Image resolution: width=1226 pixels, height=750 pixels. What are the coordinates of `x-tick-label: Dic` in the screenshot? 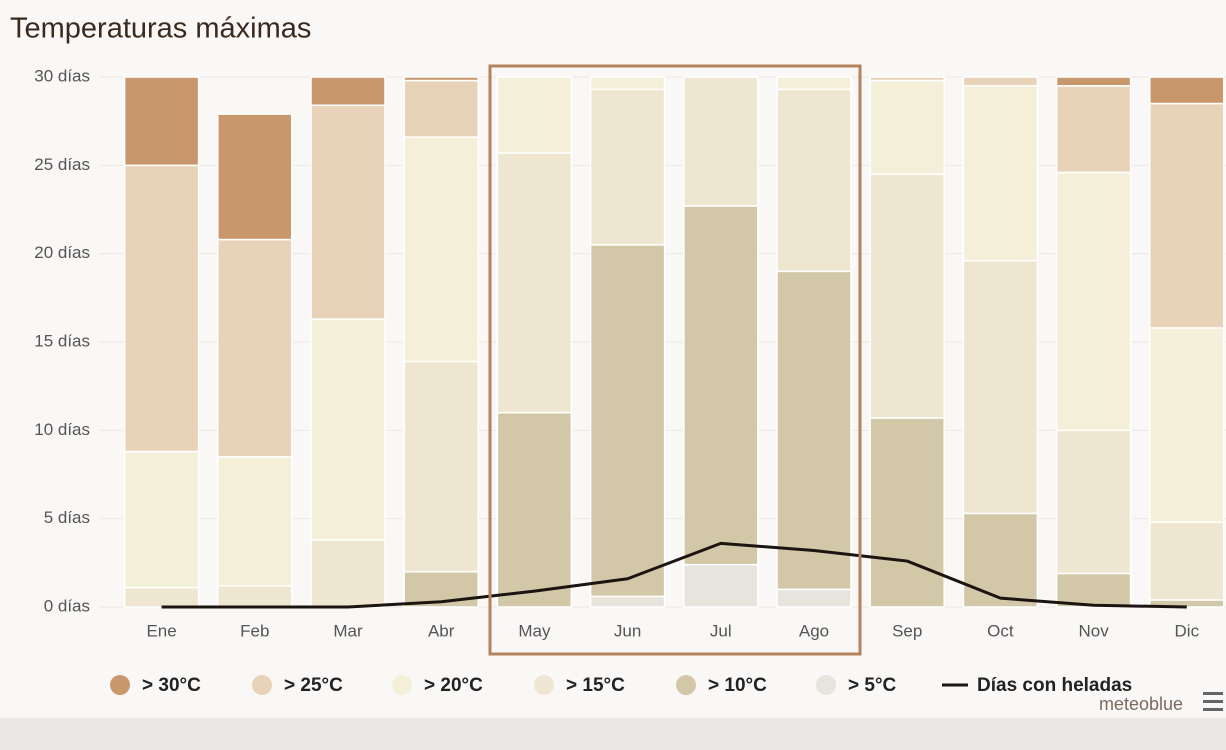 It's located at (1187, 630).